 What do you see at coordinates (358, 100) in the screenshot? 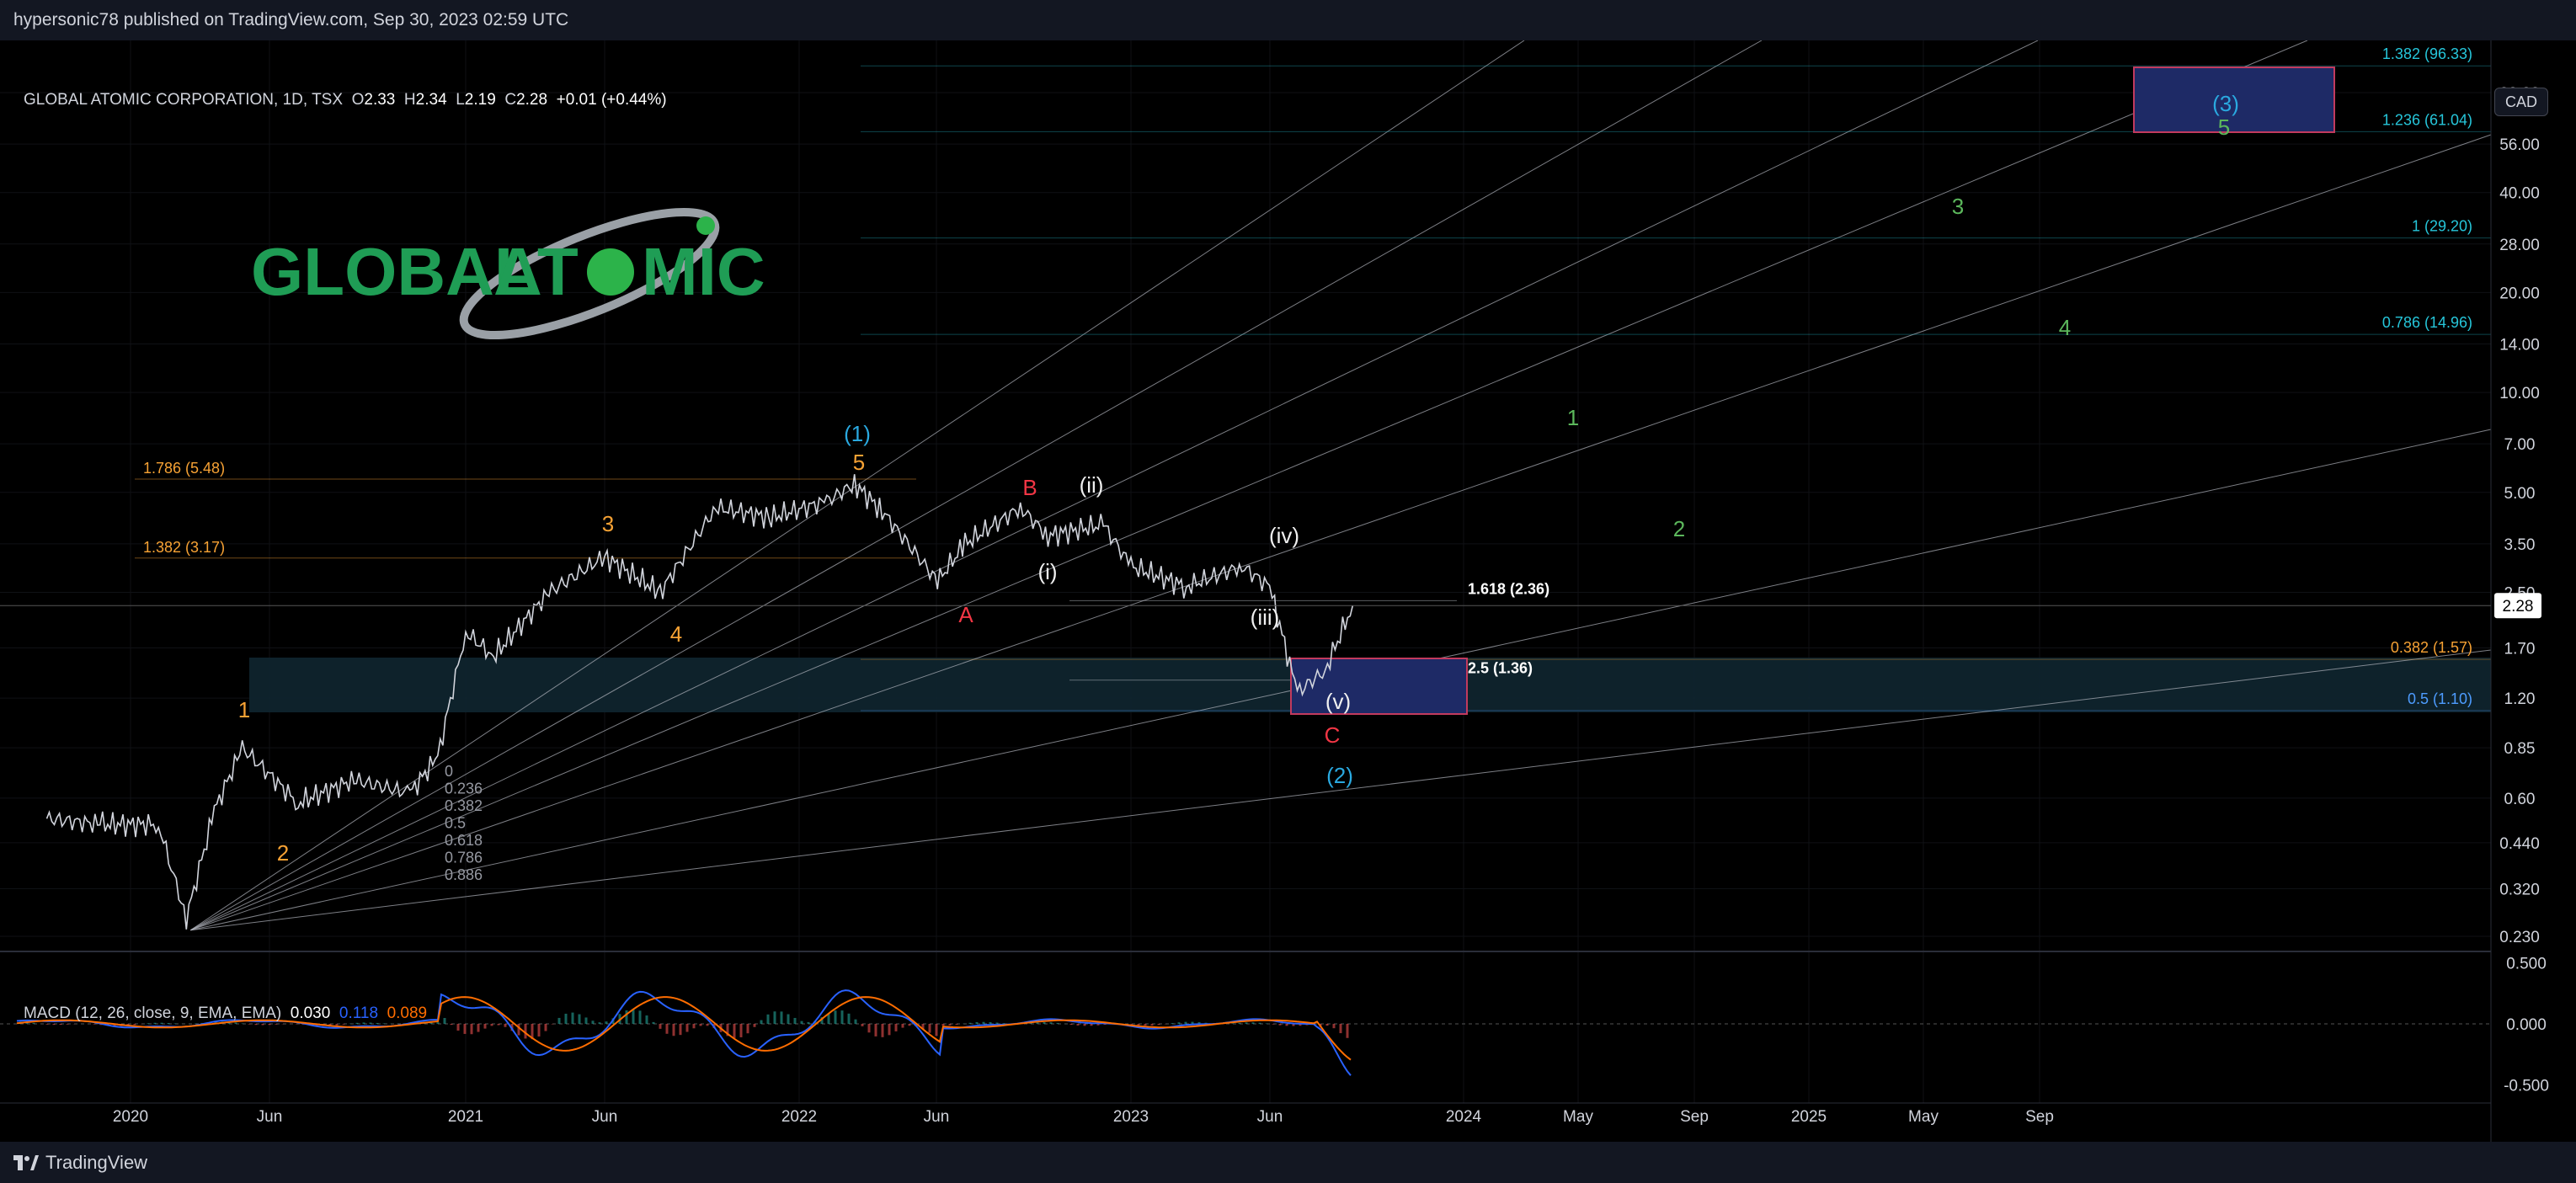
I see `open-label: O` at bounding box center [358, 100].